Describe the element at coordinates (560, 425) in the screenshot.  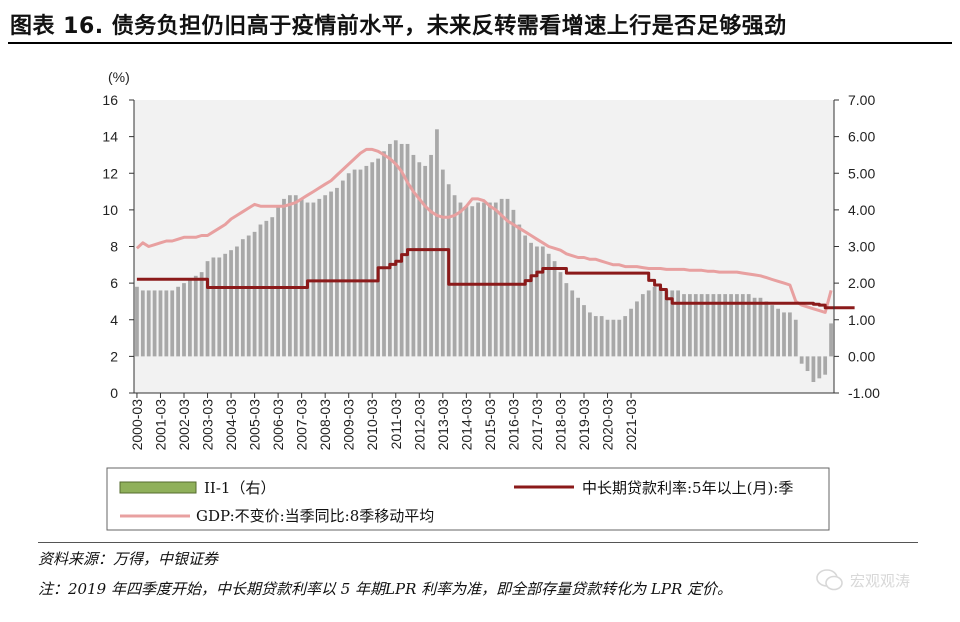
I see `x-tick-label: 2018-03` at that location.